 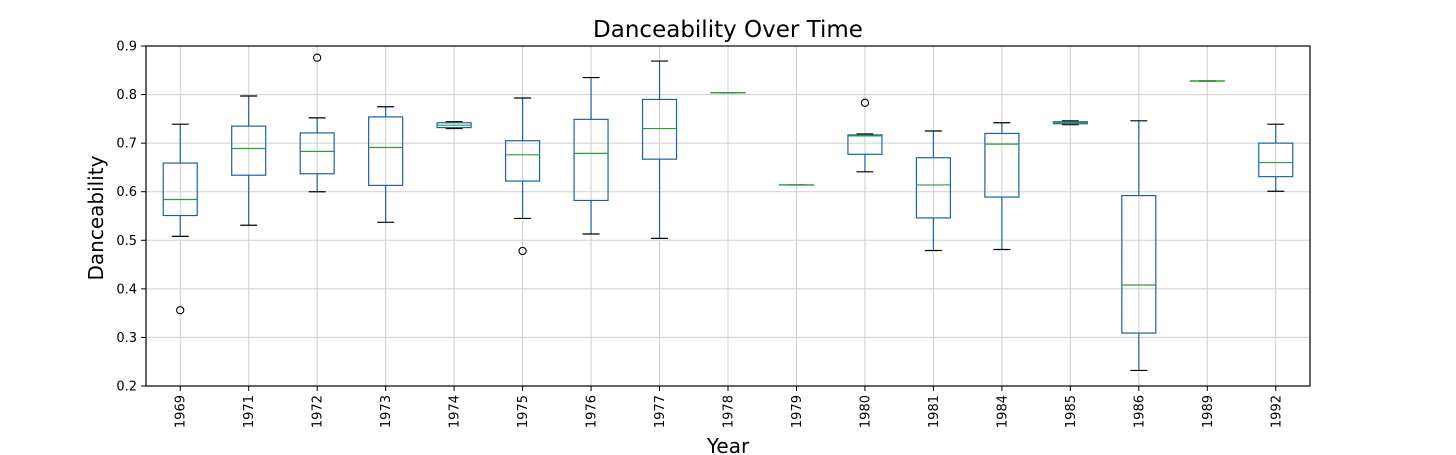 What do you see at coordinates (181, 411) in the screenshot?
I see `x-tick-label: 1969` at bounding box center [181, 411].